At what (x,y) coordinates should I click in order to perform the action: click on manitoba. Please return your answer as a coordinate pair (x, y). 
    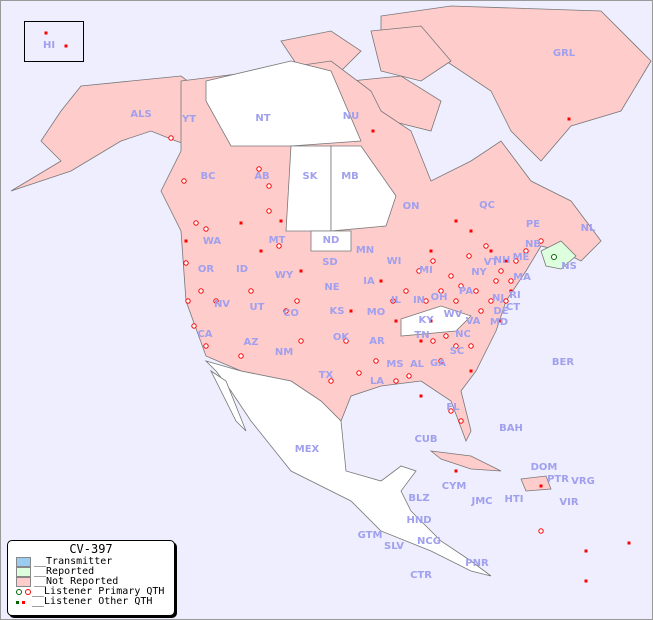
    Looking at the image, I should click on (363, 188).